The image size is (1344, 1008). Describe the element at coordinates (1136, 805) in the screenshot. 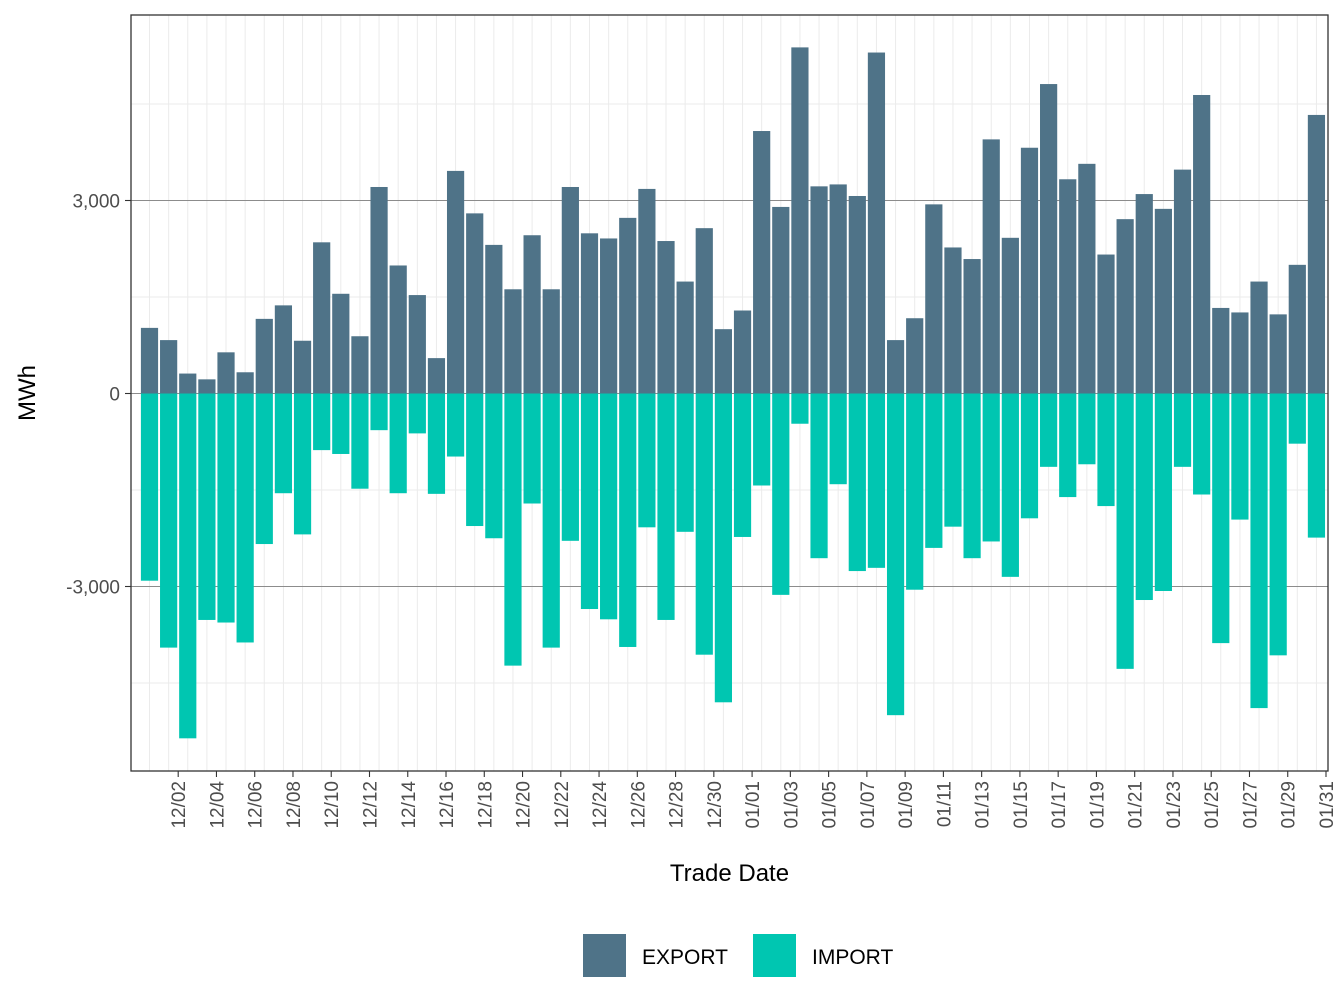

I see `x-tick-label: 01/21` at that location.